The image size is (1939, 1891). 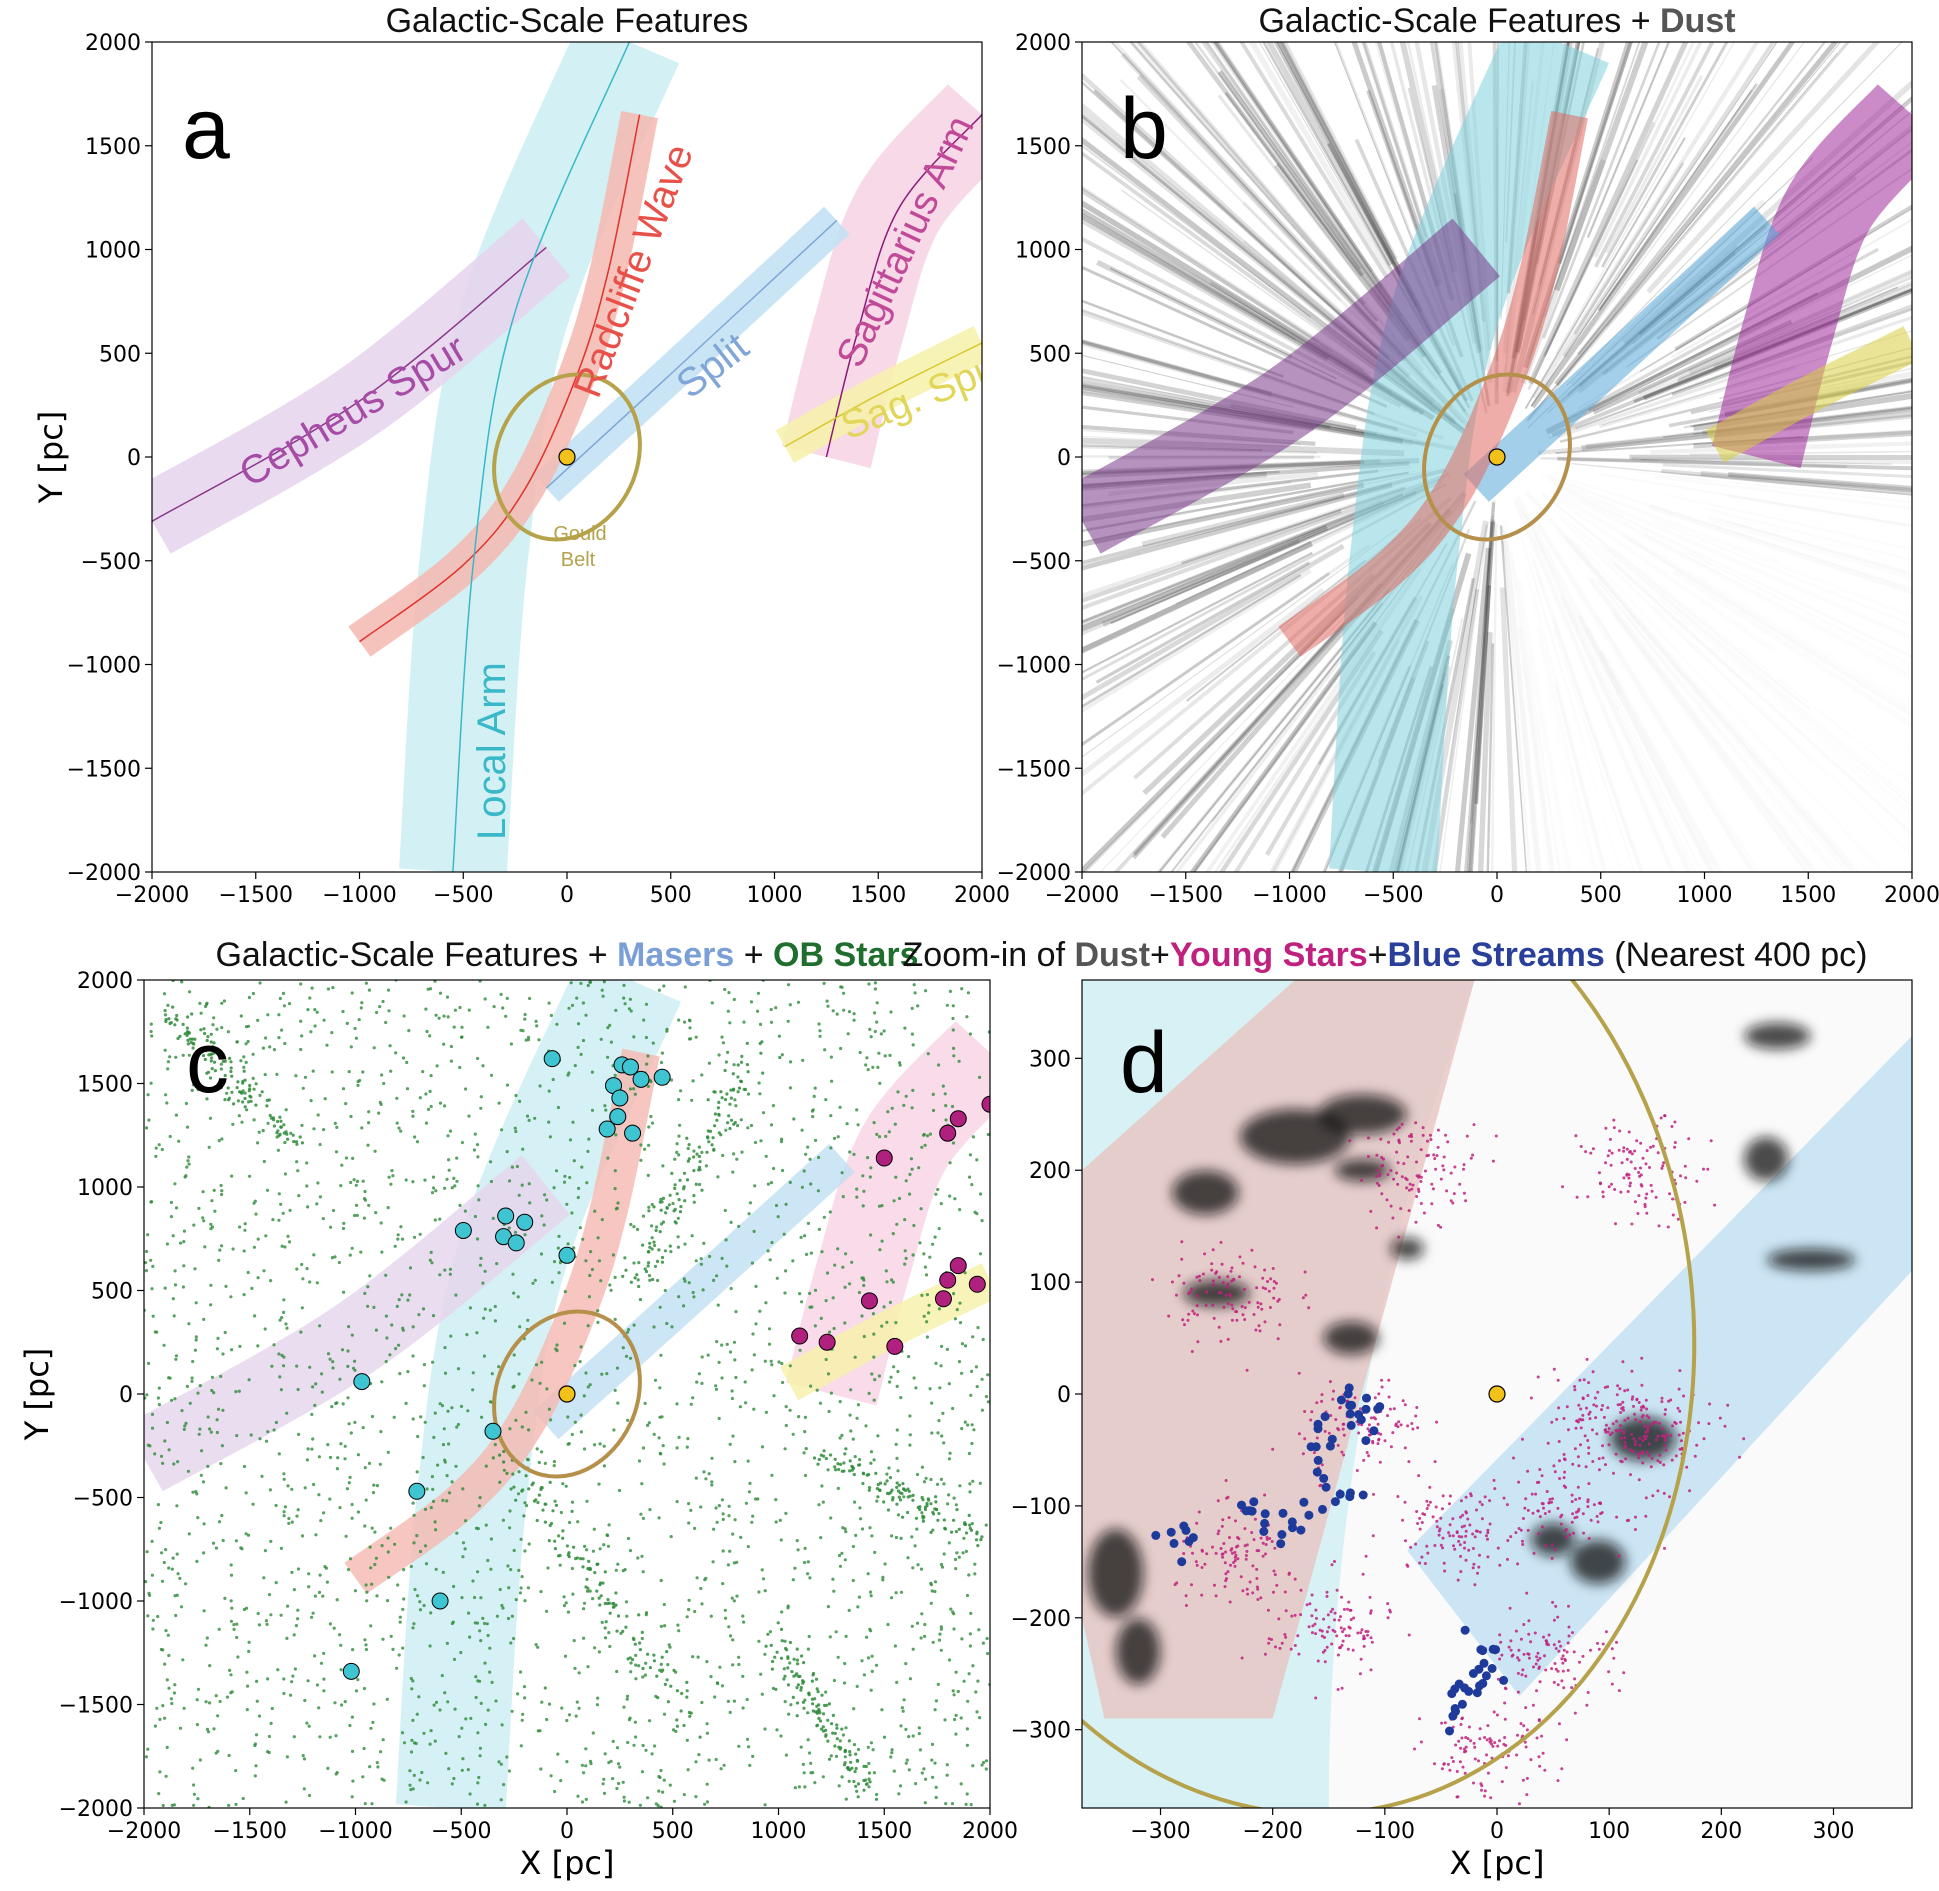 What do you see at coordinates (111, 562) in the screenshot?
I see `y-tick-label: −500` at bounding box center [111, 562].